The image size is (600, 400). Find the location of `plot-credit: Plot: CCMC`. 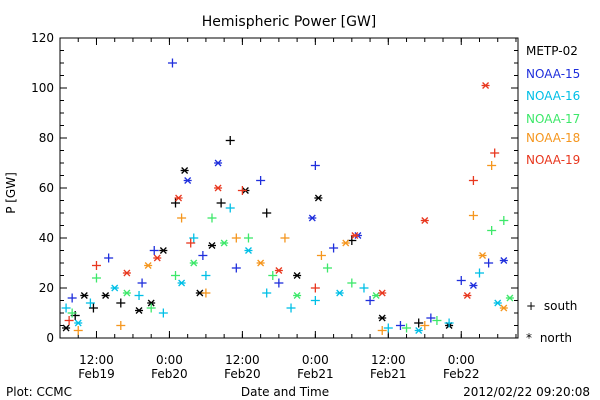

plot-credit: Plot: CCMC is located at coordinates (39, 392).